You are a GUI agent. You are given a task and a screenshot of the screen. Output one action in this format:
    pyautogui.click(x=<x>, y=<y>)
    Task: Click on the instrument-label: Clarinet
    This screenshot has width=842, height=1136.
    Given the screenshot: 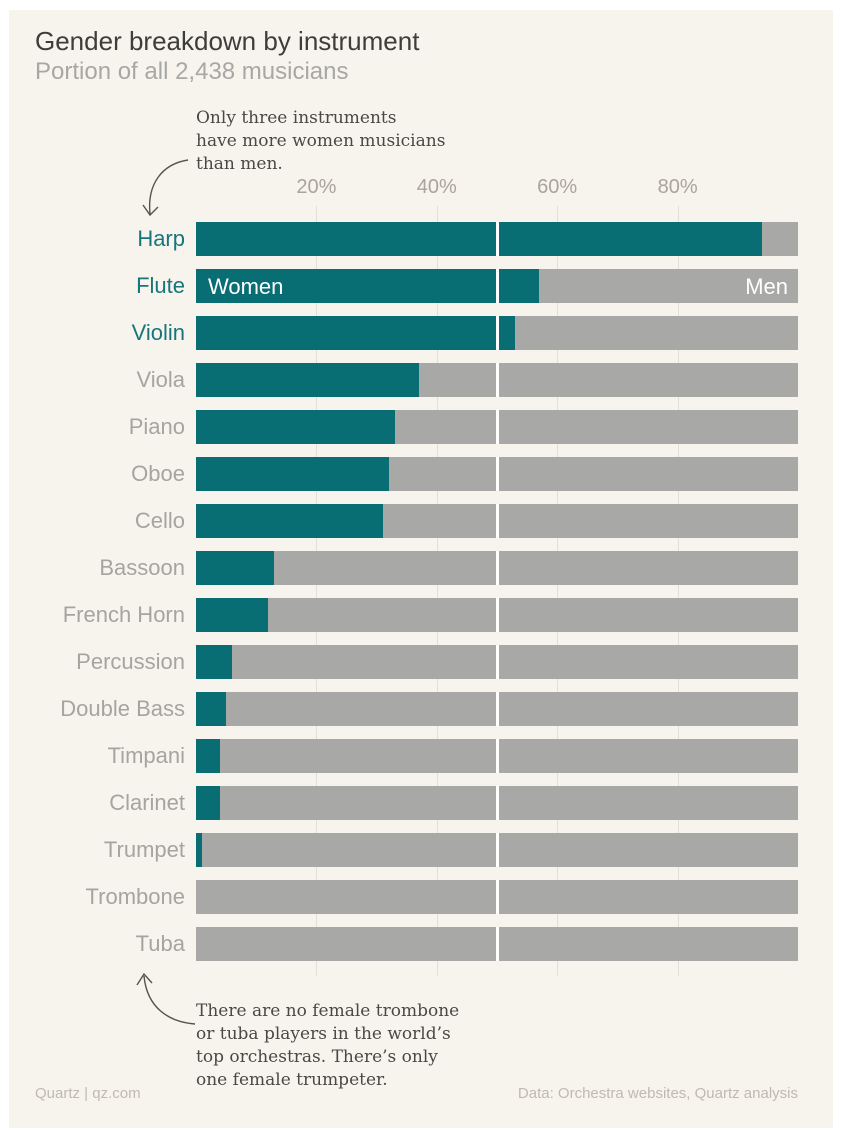 What is the action you would take?
    pyautogui.click(x=147, y=802)
    